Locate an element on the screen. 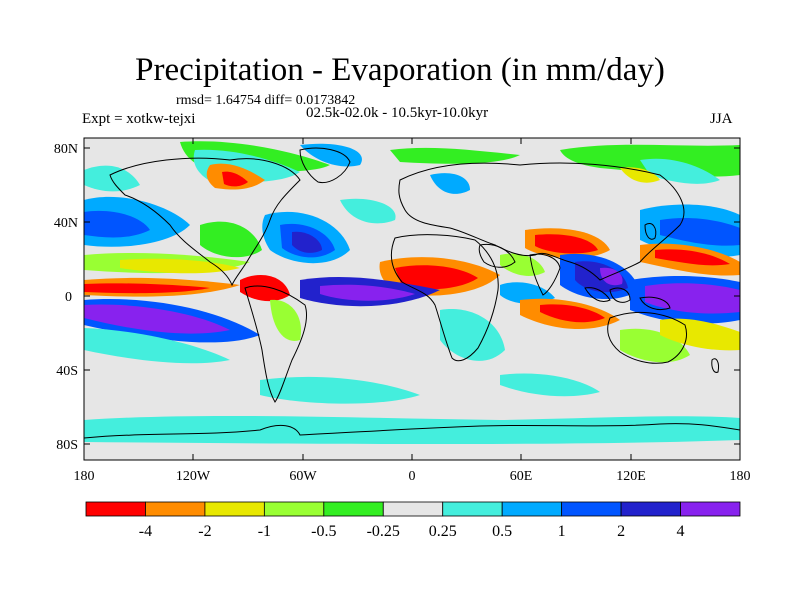 This screenshot has width=800, height=600. coastline-australia is located at coordinates (647, 337).